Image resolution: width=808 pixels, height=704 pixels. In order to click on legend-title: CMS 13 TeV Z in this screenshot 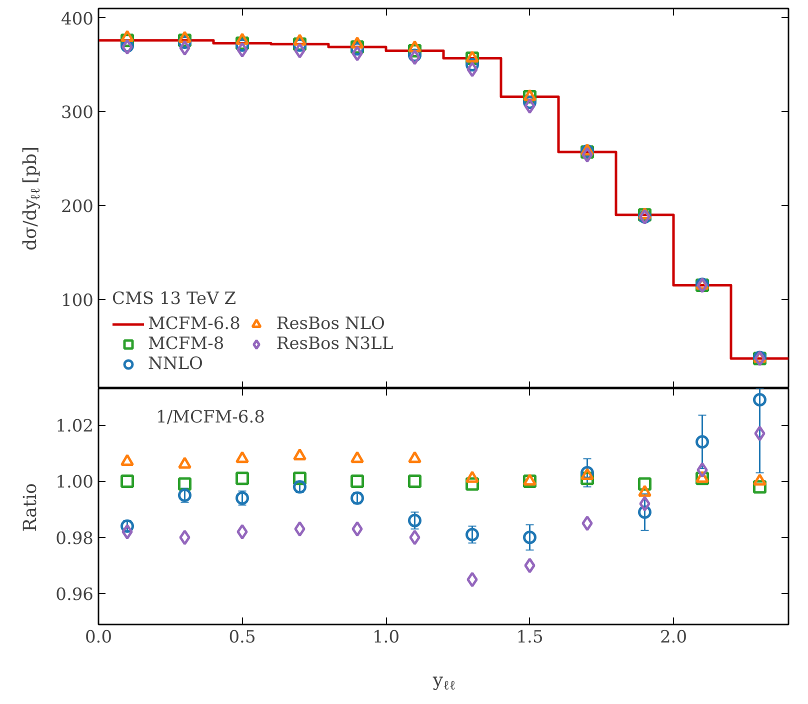, I will do `click(175, 299)`.